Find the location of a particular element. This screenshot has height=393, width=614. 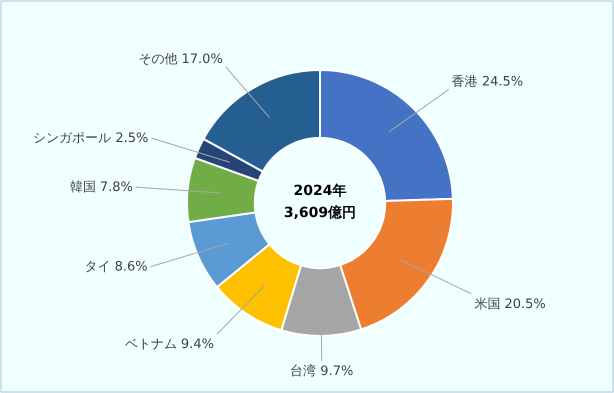

slice-label: その他 17.0% is located at coordinates (180, 60).